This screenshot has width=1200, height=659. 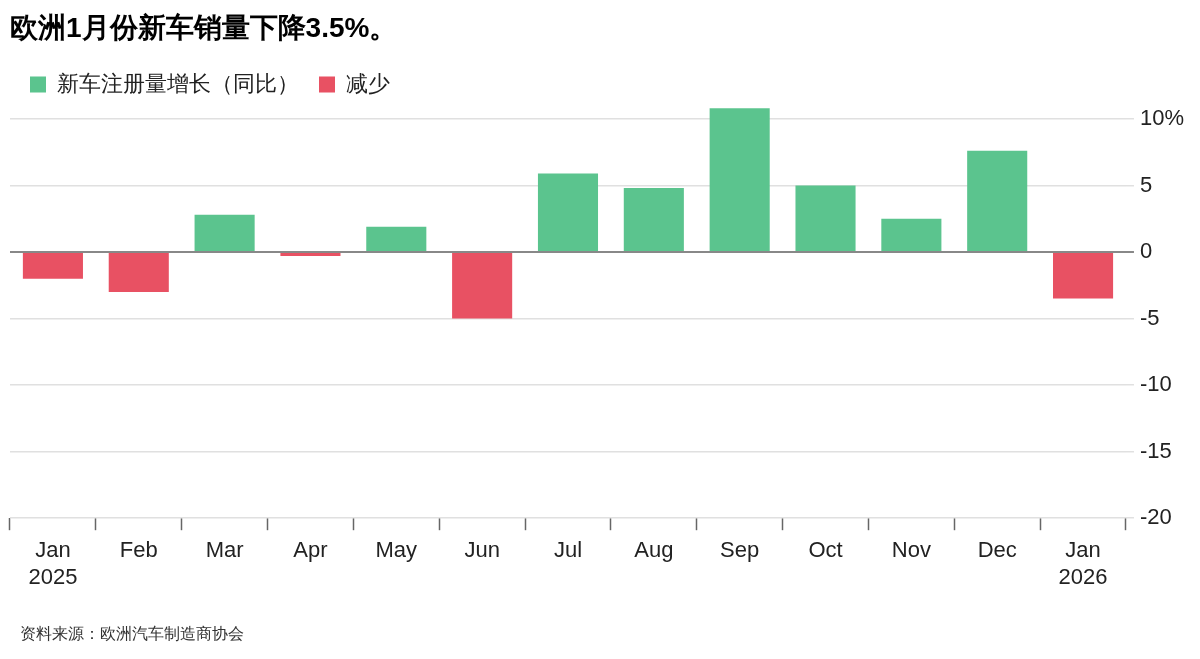 I want to click on x-tick-label: Jul, so click(x=568, y=550).